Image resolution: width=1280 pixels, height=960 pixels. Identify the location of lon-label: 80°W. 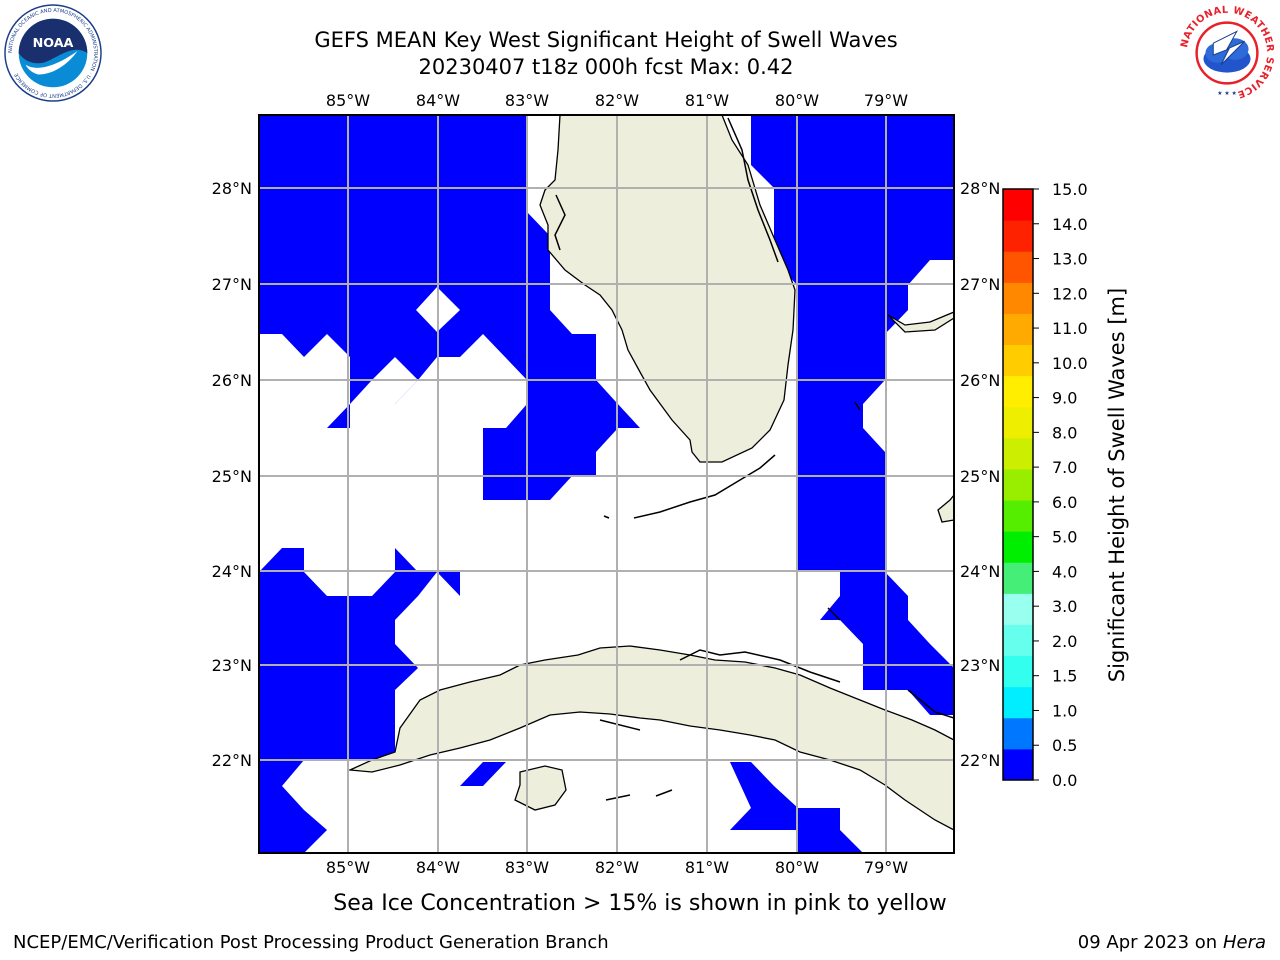
(797, 867).